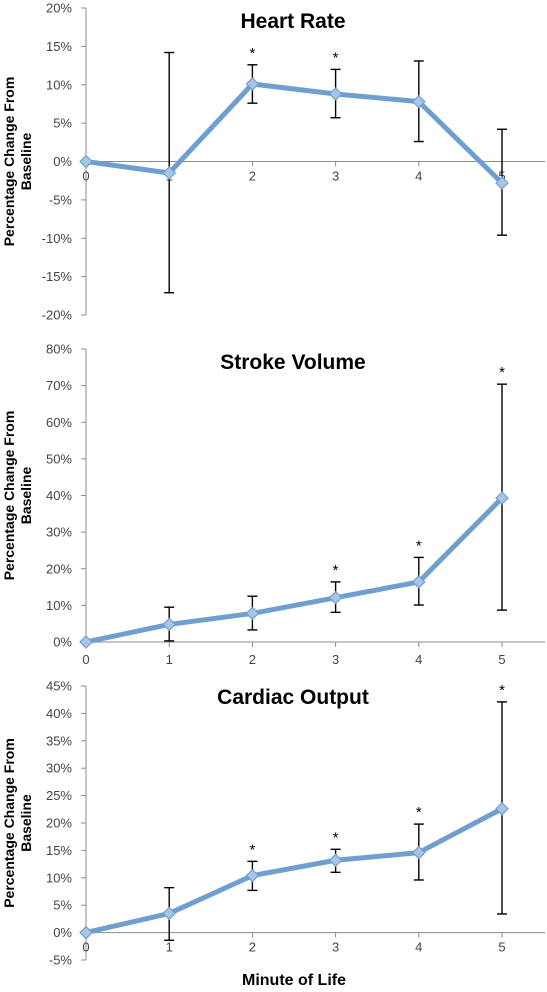 The image size is (547, 992). Describe the element at coordinates (57, 238) in the screenshot. I see `y-tick-label: -10%` at that location.